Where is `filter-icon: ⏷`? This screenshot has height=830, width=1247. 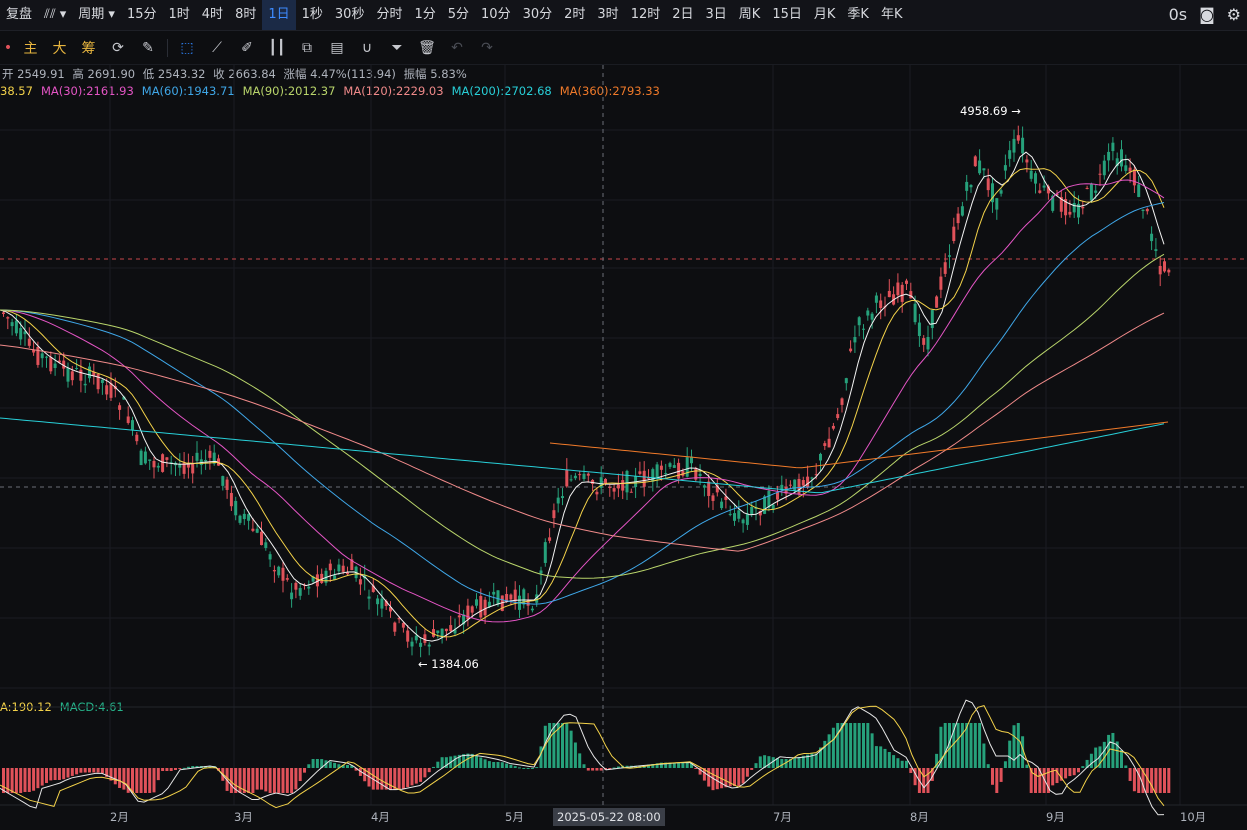
filter-icon: ⏷ is located at coordinates (397, 47).